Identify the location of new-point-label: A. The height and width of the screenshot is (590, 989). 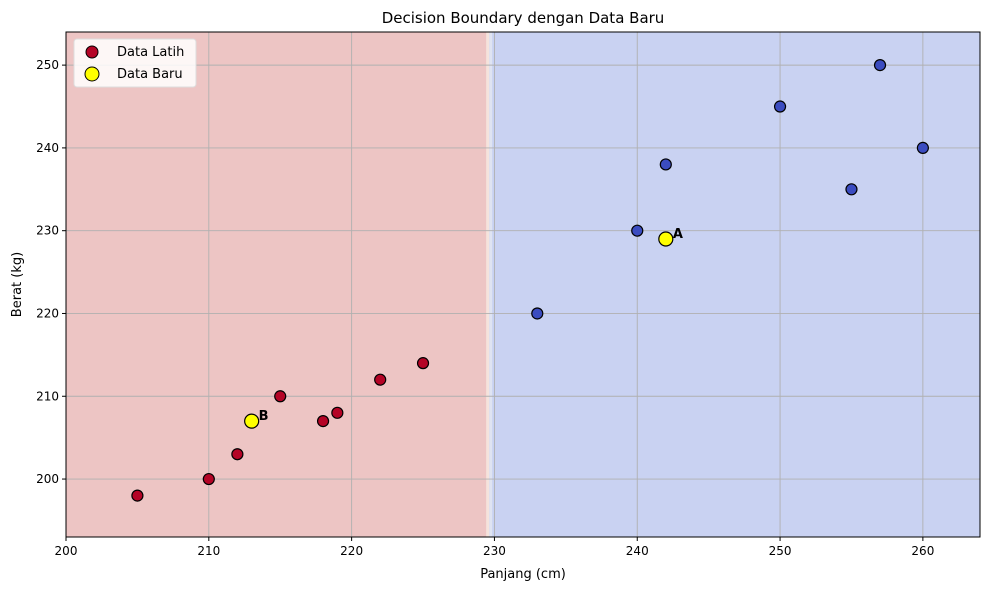
(678, 234).